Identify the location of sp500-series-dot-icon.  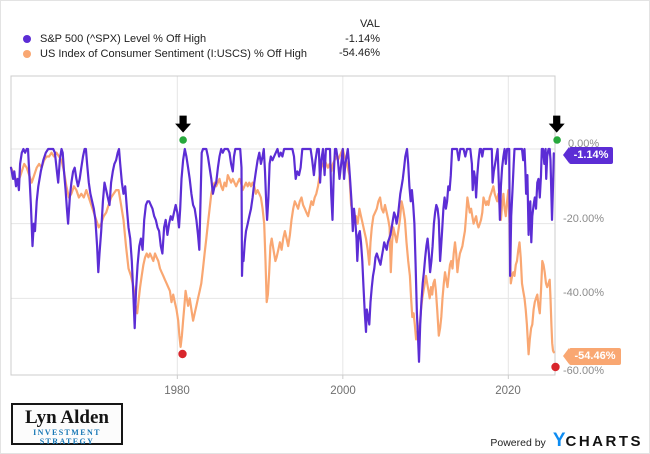
(27, 38).